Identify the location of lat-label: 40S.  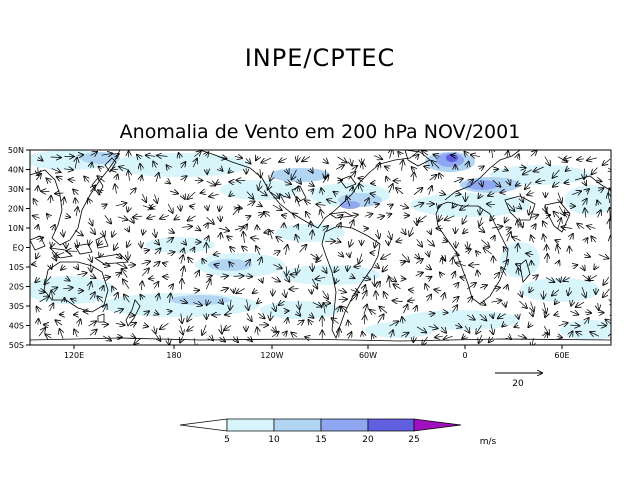
(16, 326).